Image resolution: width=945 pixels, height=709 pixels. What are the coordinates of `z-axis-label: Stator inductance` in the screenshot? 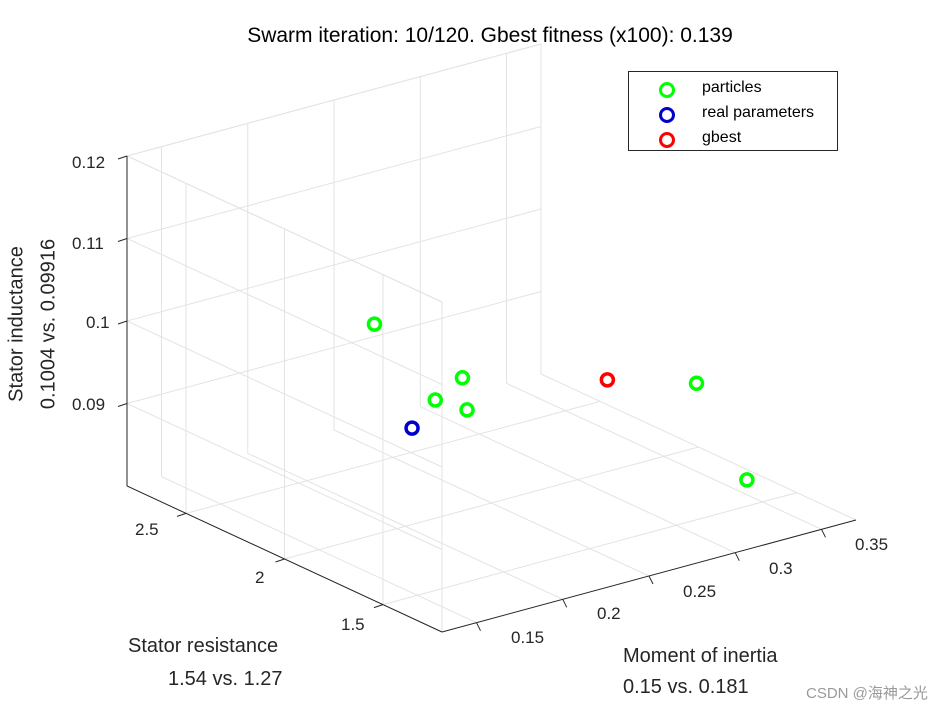 It's located at (16, 324).